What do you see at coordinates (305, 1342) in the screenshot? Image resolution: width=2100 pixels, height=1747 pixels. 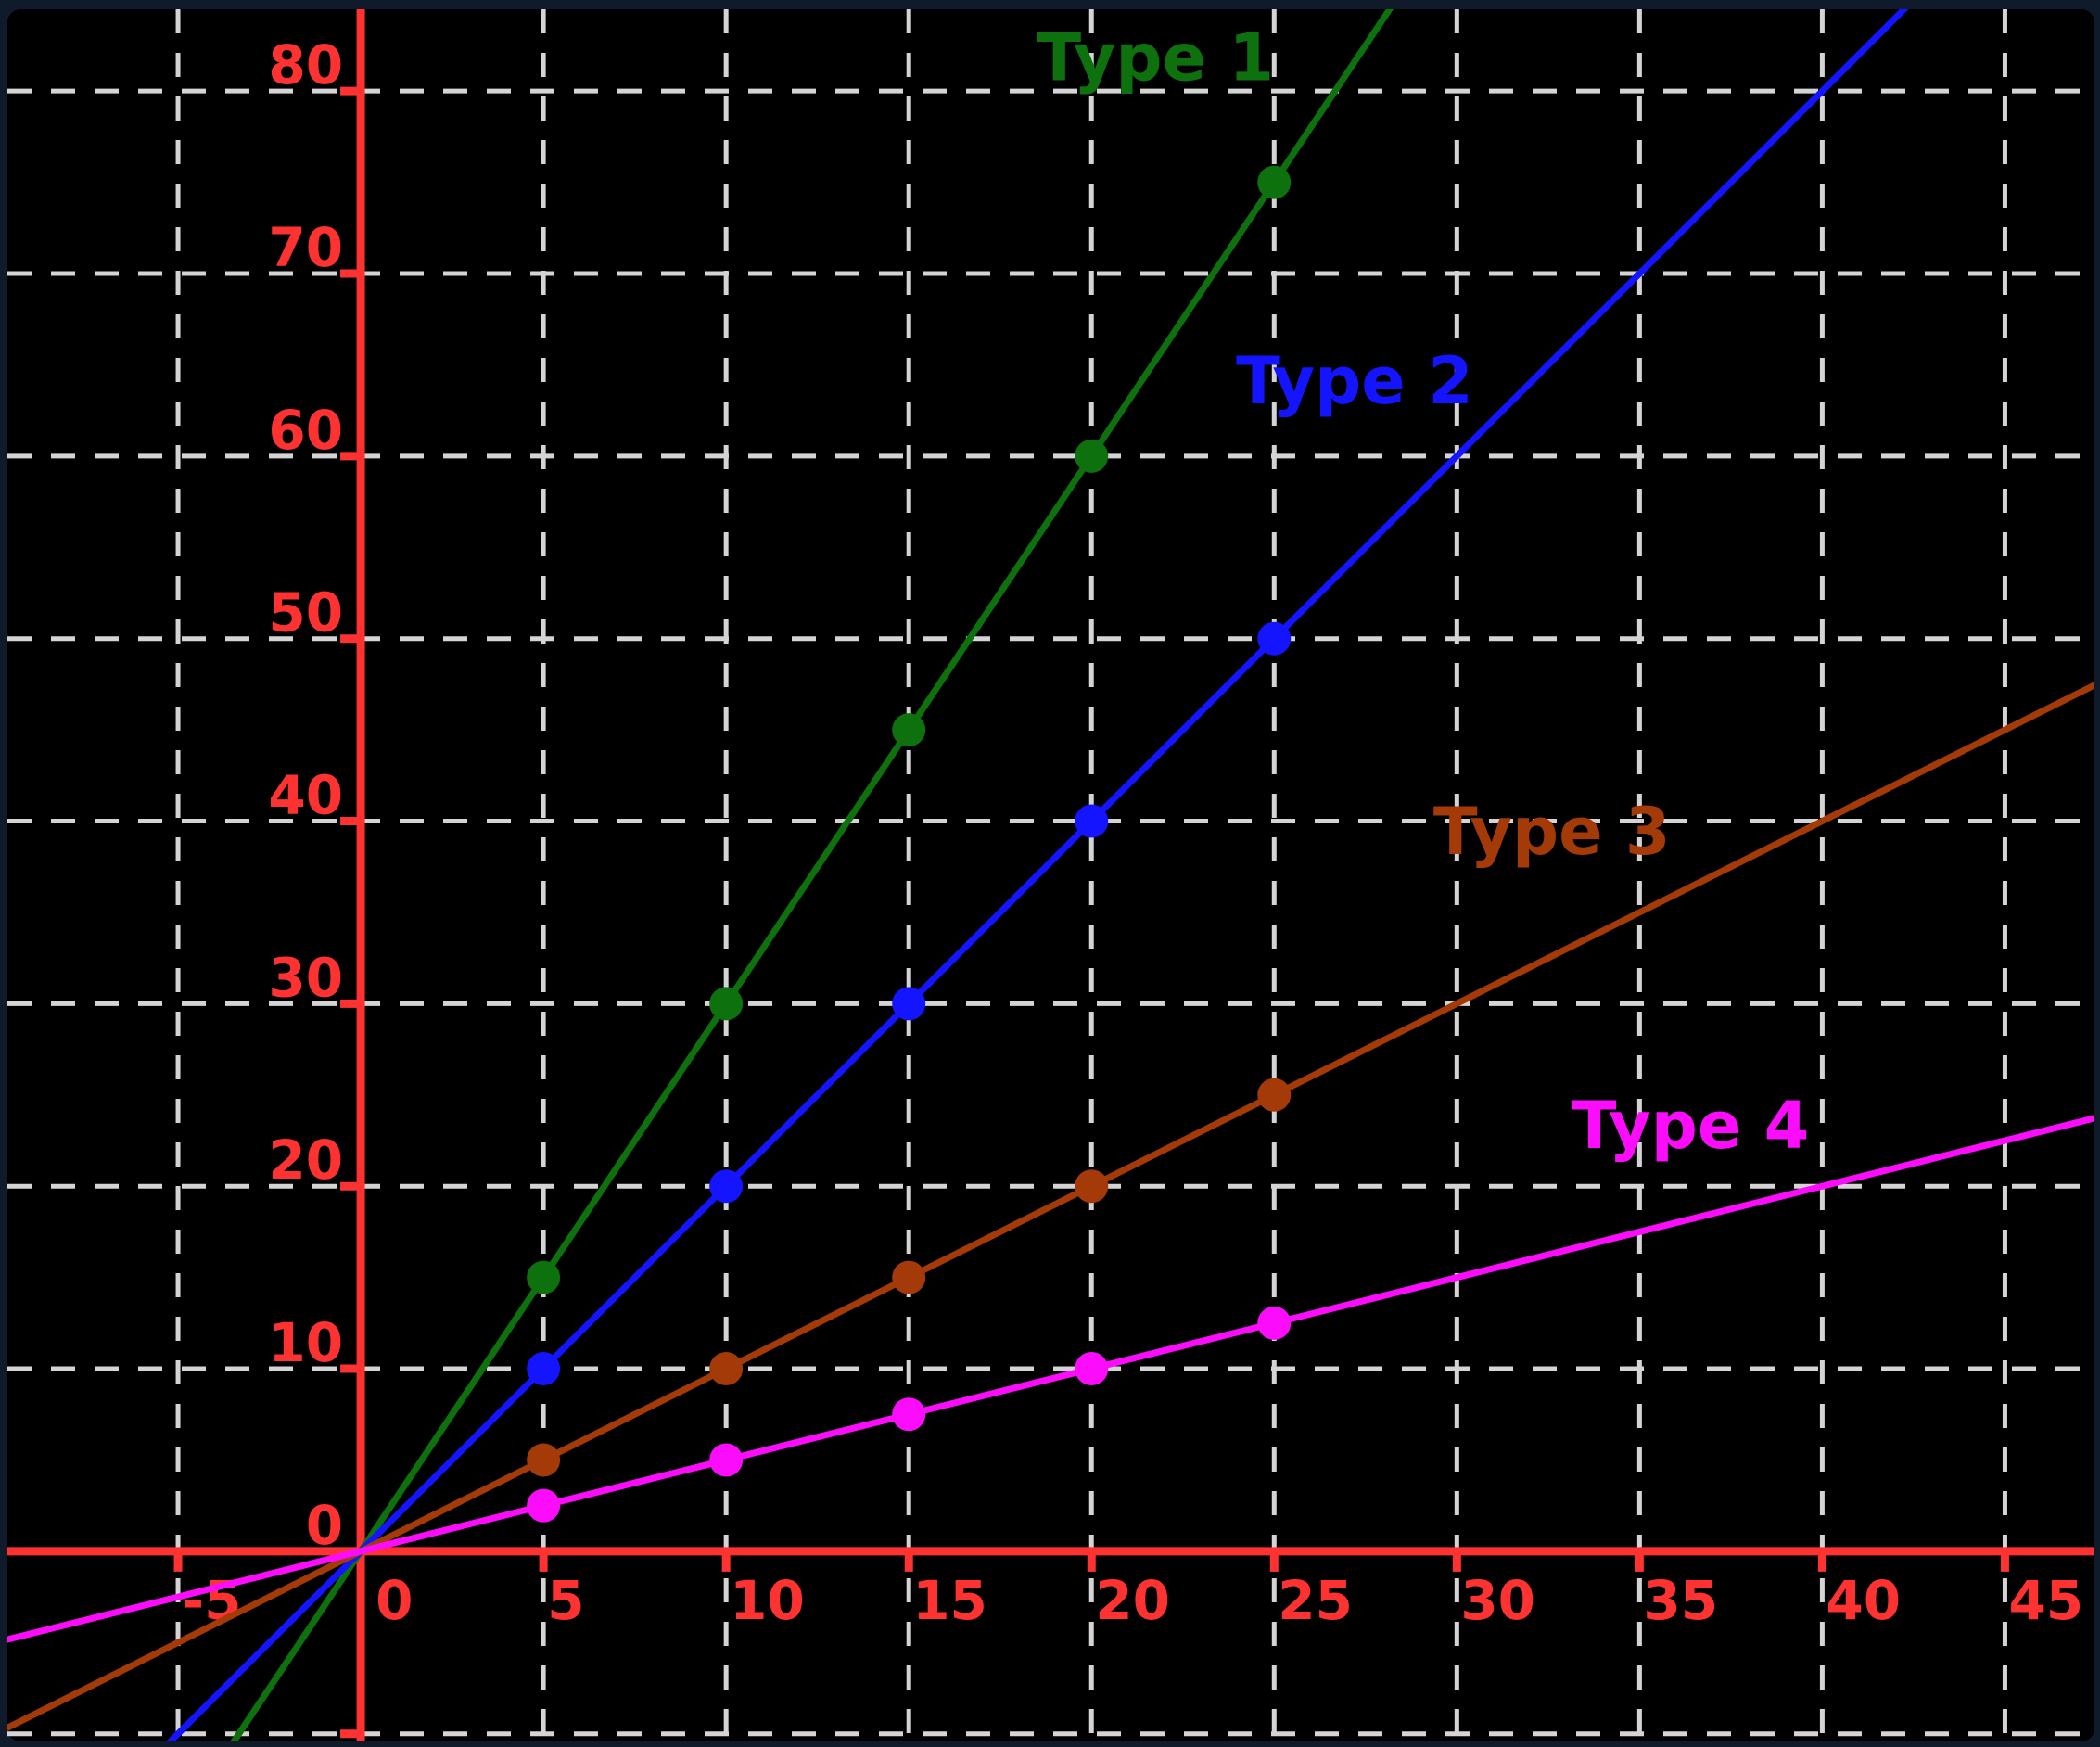 I see `y-tick-label: 10` at bounding box center [305, 1342].